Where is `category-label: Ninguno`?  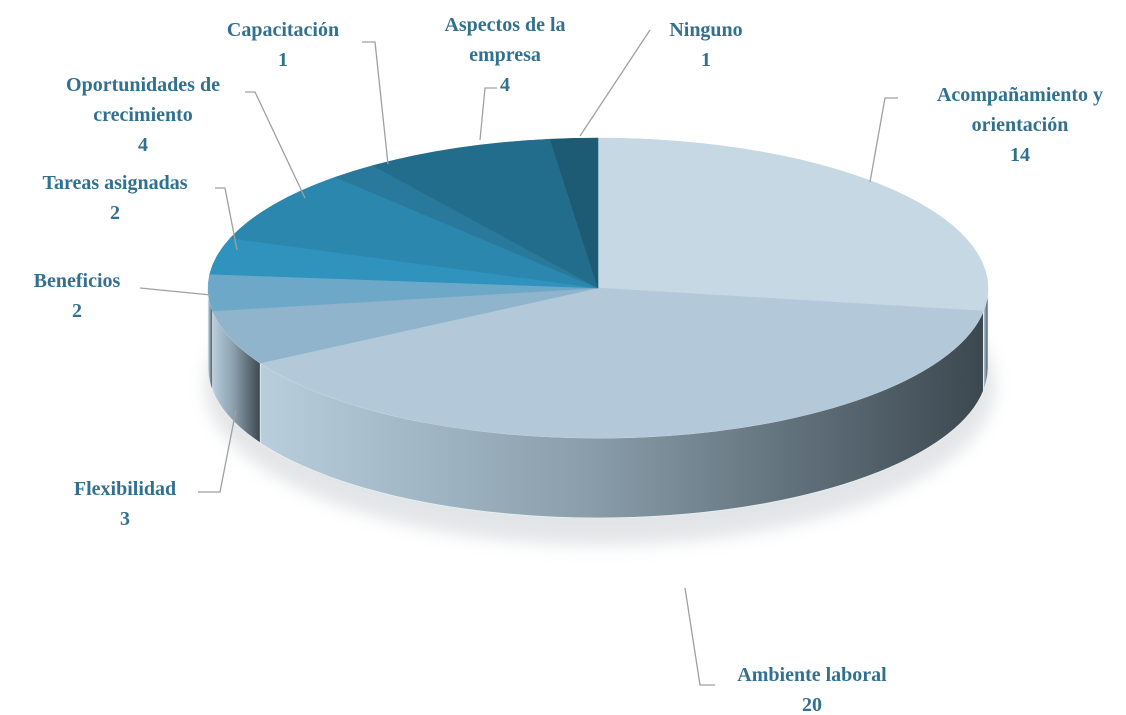
category-label: Ninguno is located at coordinates (706, 30).